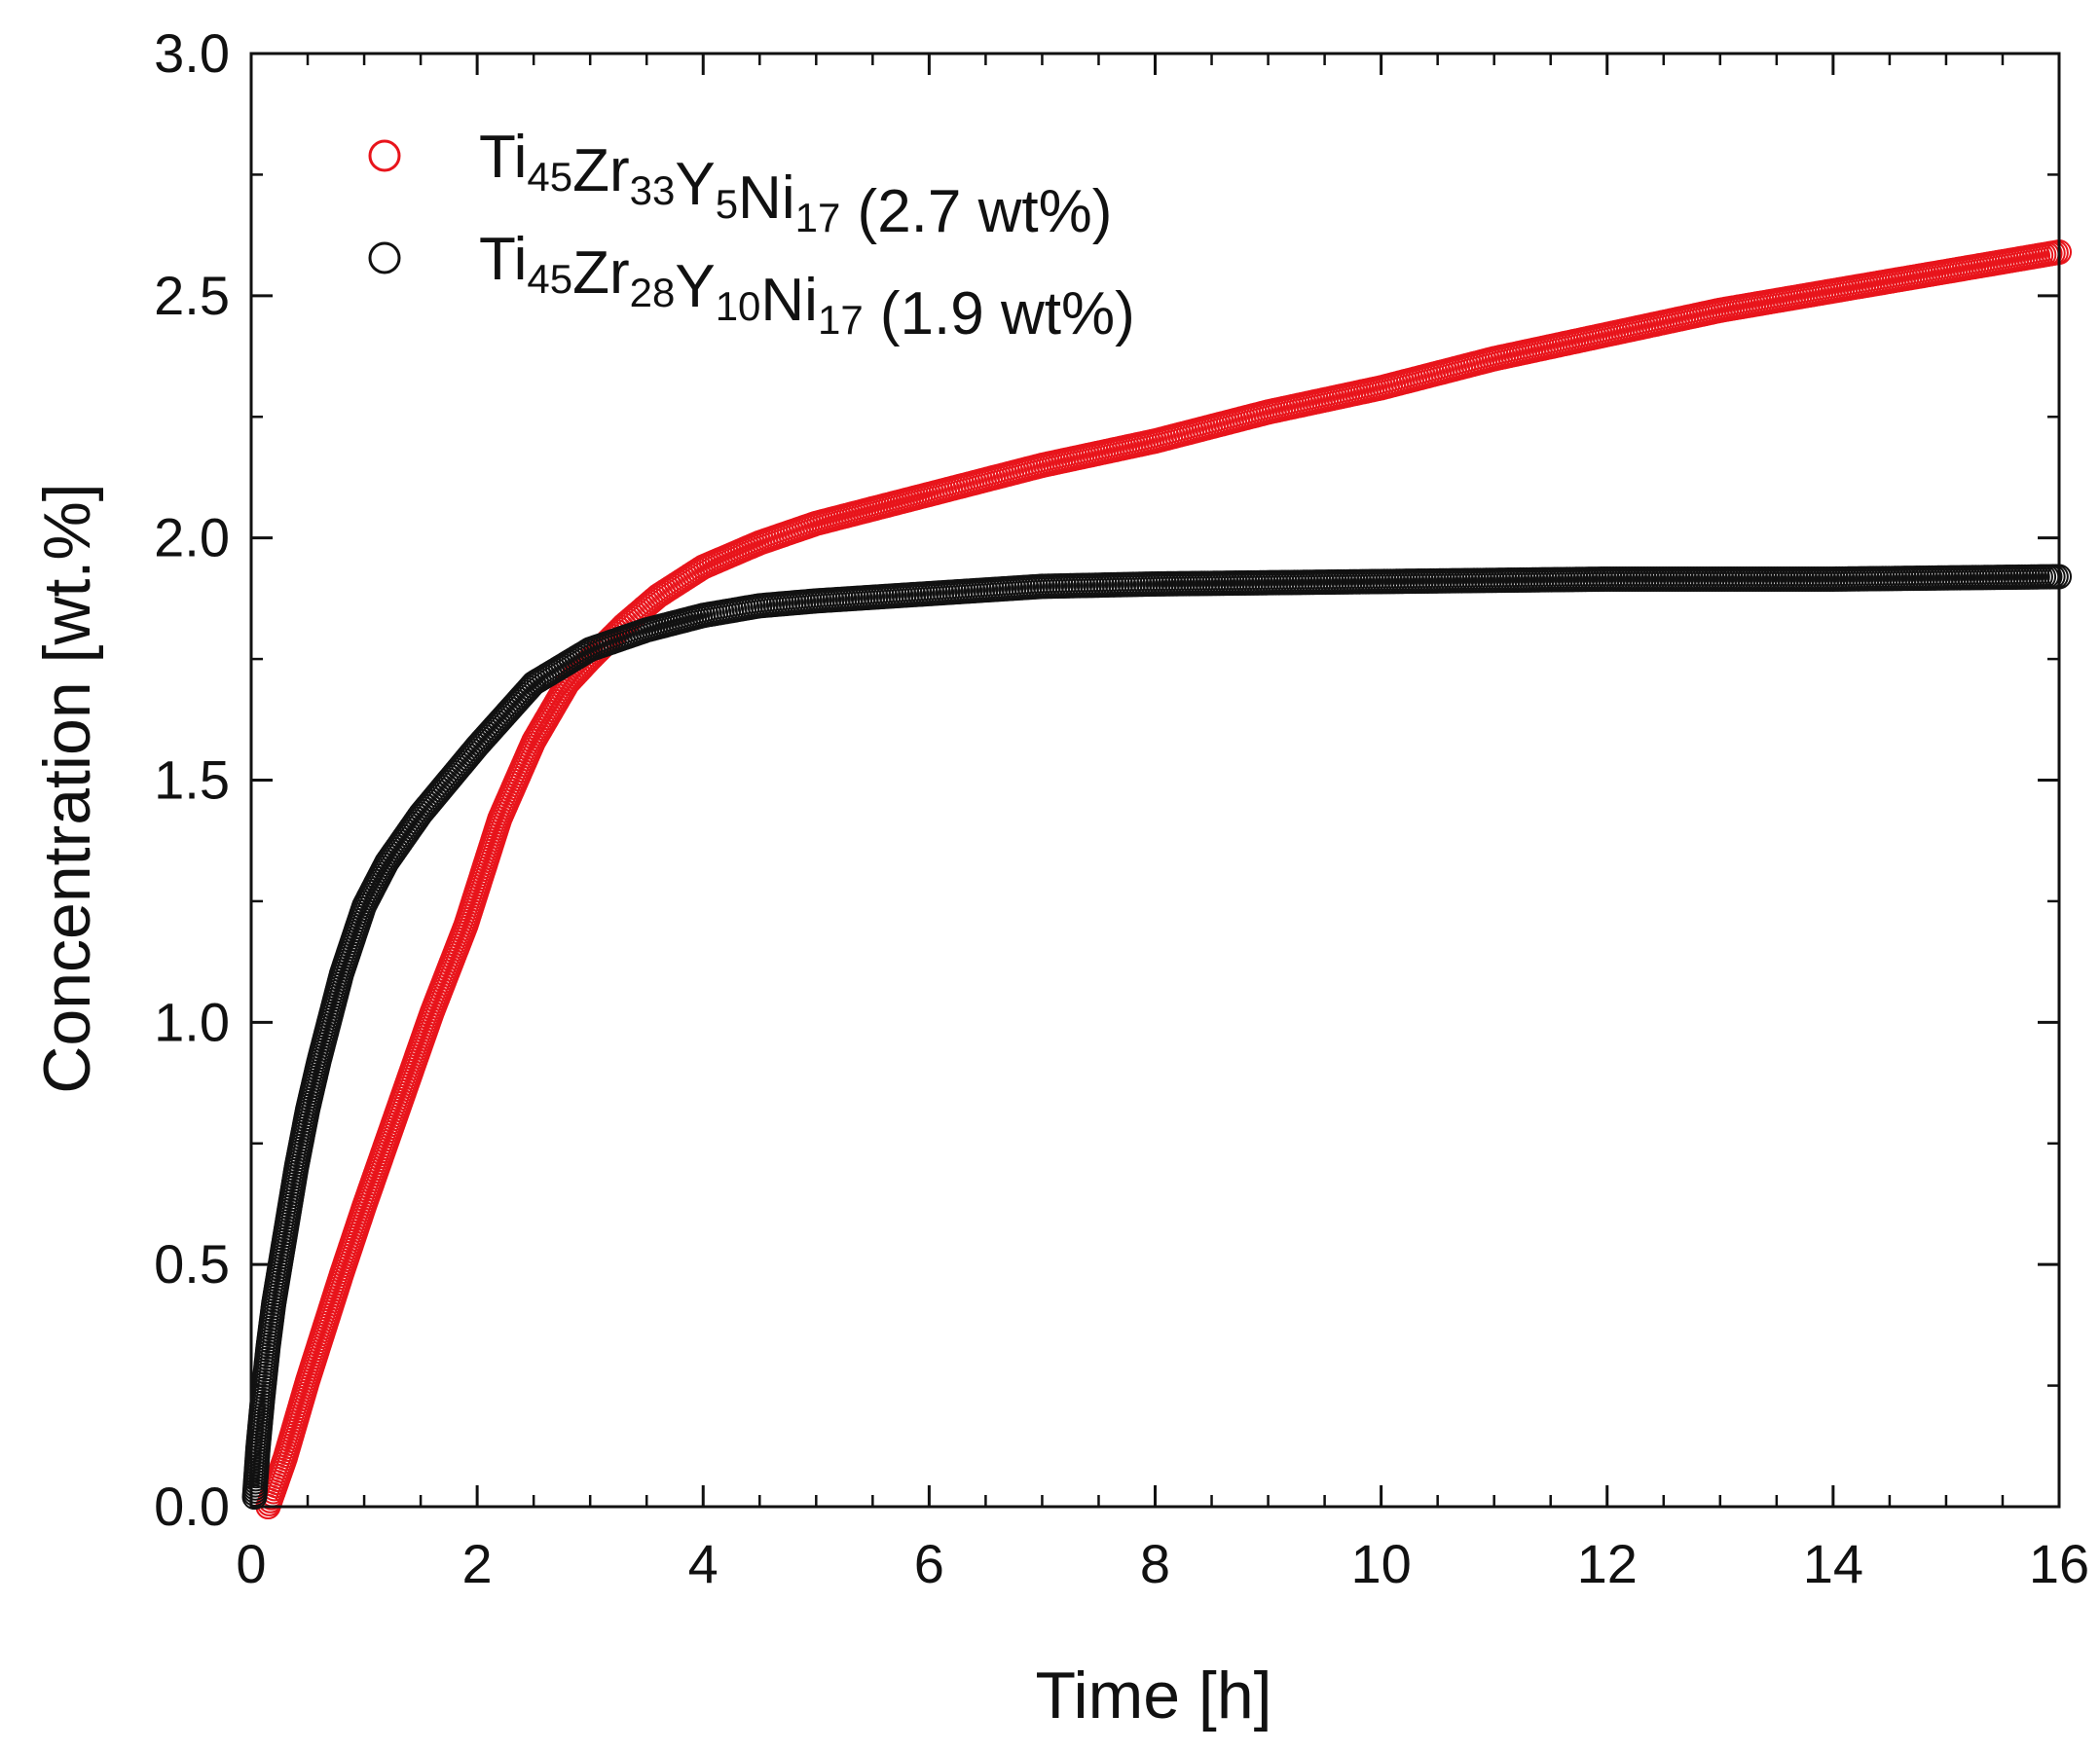  Describe the element at coordinates (192, 1021) in the screenshot. I see `y-tick-label: 1.0` at that location.